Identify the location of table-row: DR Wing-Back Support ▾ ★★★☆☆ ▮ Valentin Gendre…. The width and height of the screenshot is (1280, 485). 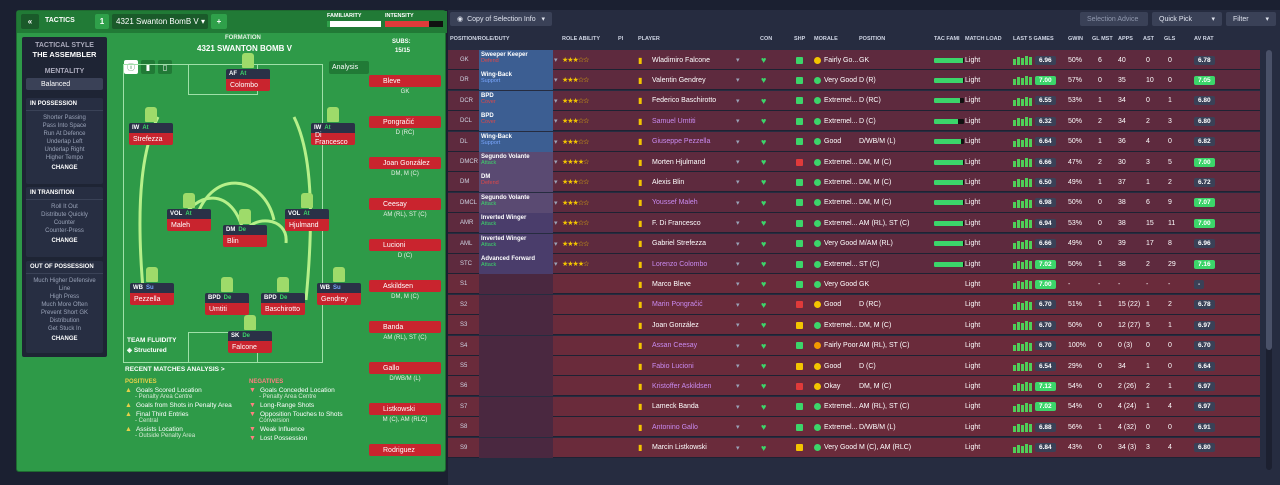
(854, 80).